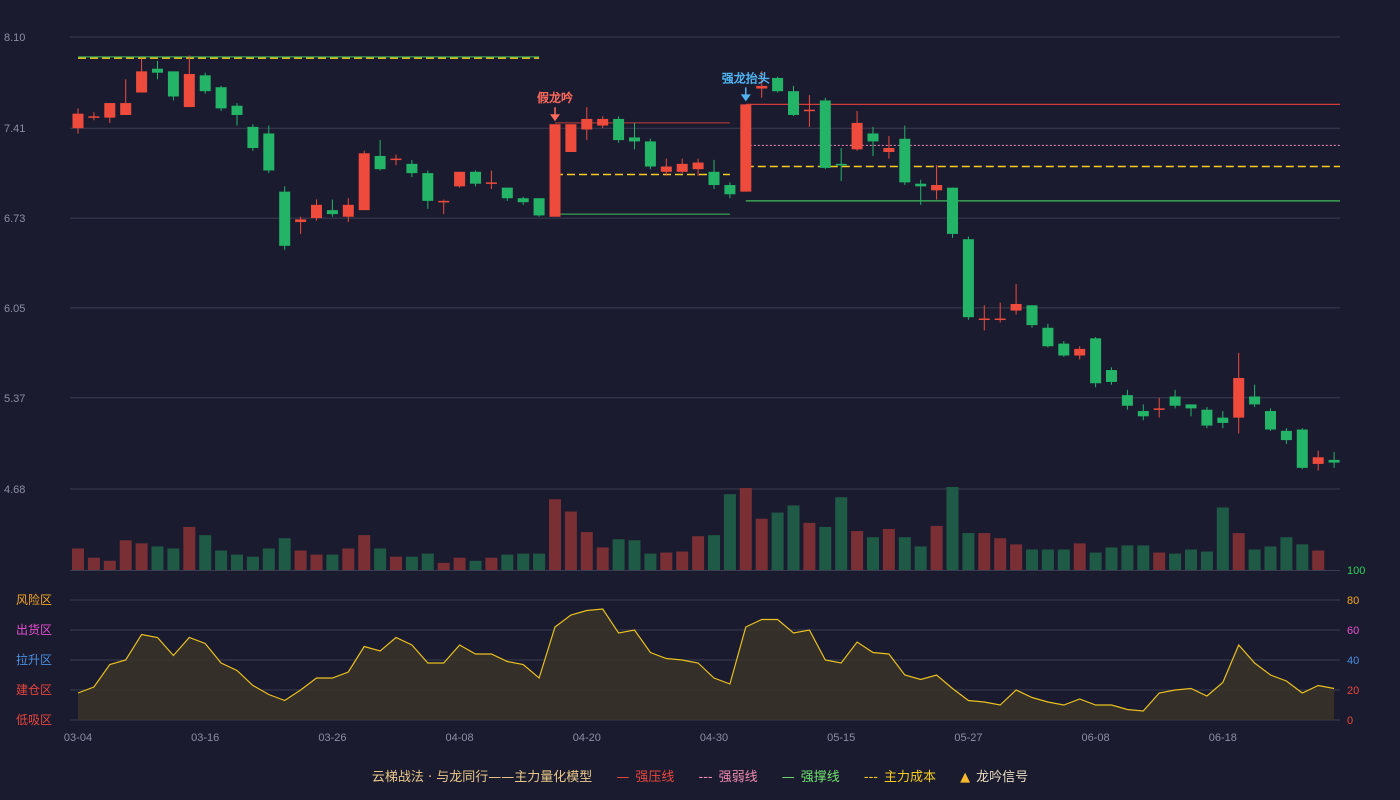 This screenshot has width=1400, height=800. I want to click on oscillator-line, so click(706, 660).